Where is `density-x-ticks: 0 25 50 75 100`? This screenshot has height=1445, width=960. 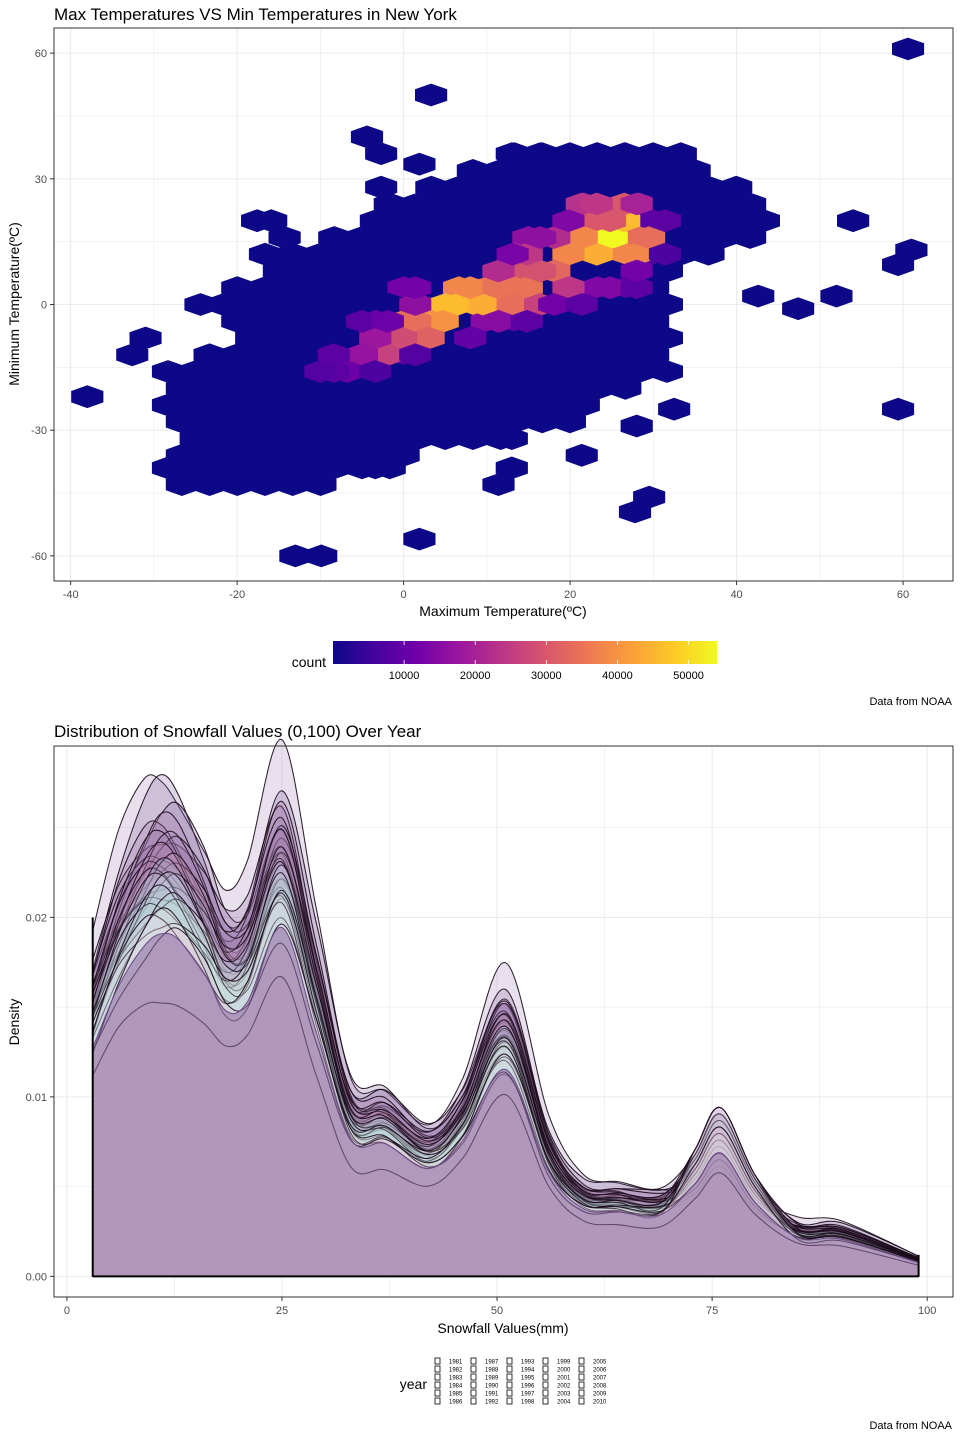
density-x-ticks: 0 25 50 75 100 is located at coordinates (500, 1307).